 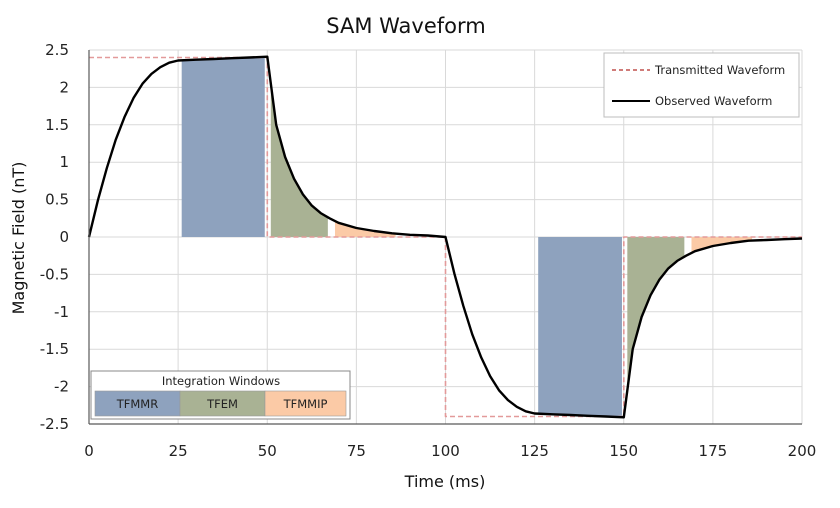 I want to click on windows-key-tfem-swatch, so click(x=222, y=403).